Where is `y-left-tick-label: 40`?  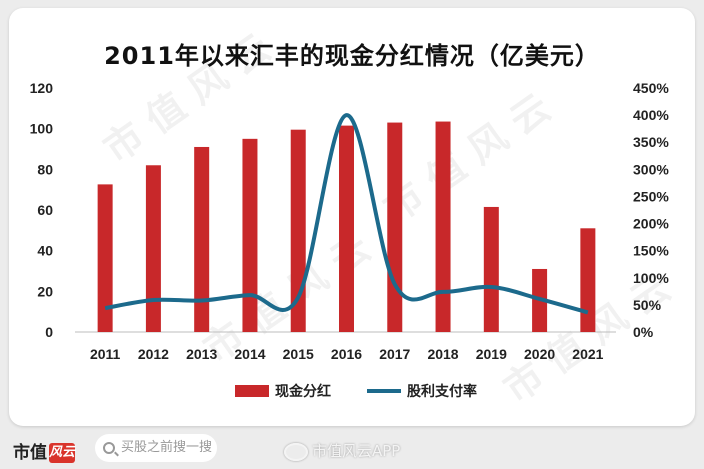 y-left-tick-label: 40 is located at coordinates (45, 251).